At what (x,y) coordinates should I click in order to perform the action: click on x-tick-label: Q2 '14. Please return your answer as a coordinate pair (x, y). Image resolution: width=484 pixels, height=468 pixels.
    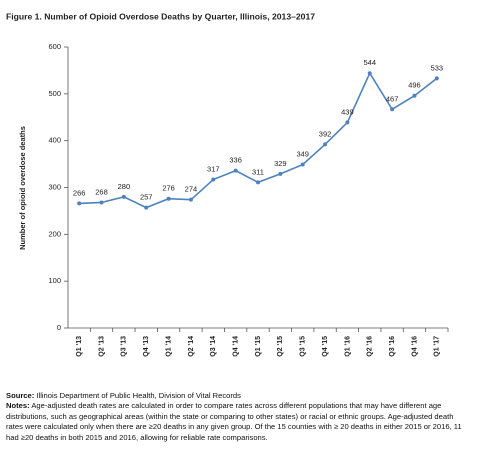
    Looking at the image, I should click on (191, 346).